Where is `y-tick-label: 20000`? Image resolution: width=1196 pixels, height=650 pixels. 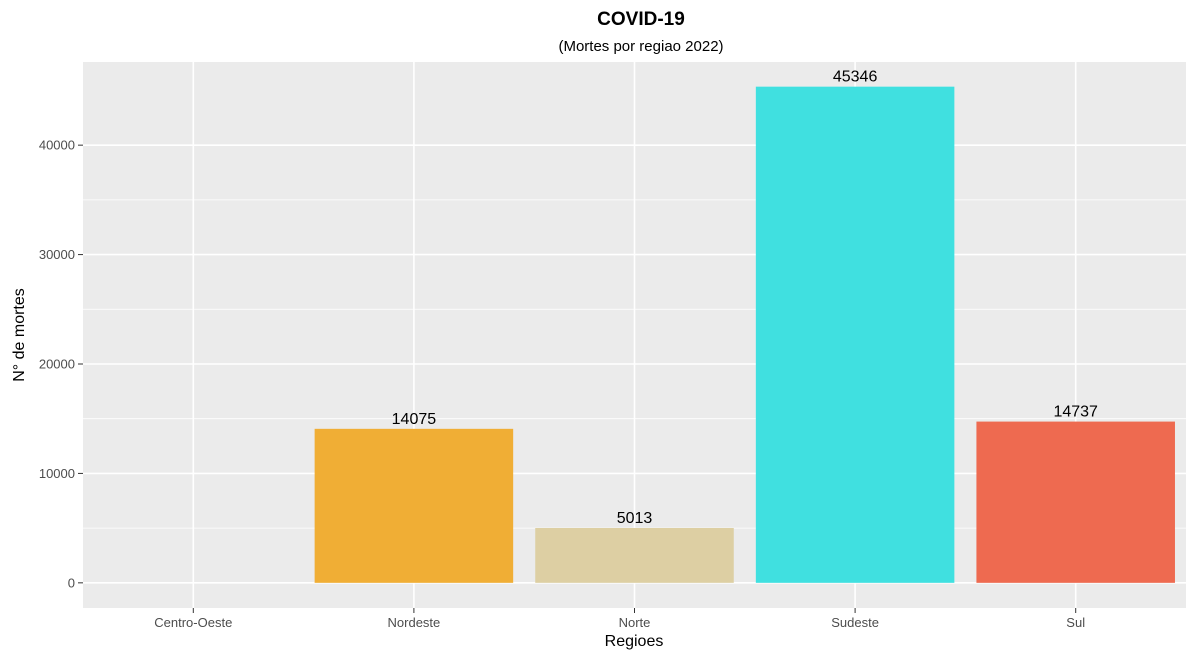 y-tick-label: 20000 is located at coordinates (57, 363).